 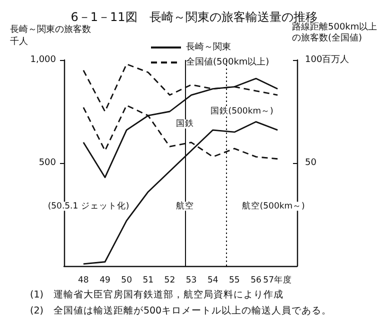 I want to click on annotation: 国鉄, so click(x=185, y=123).